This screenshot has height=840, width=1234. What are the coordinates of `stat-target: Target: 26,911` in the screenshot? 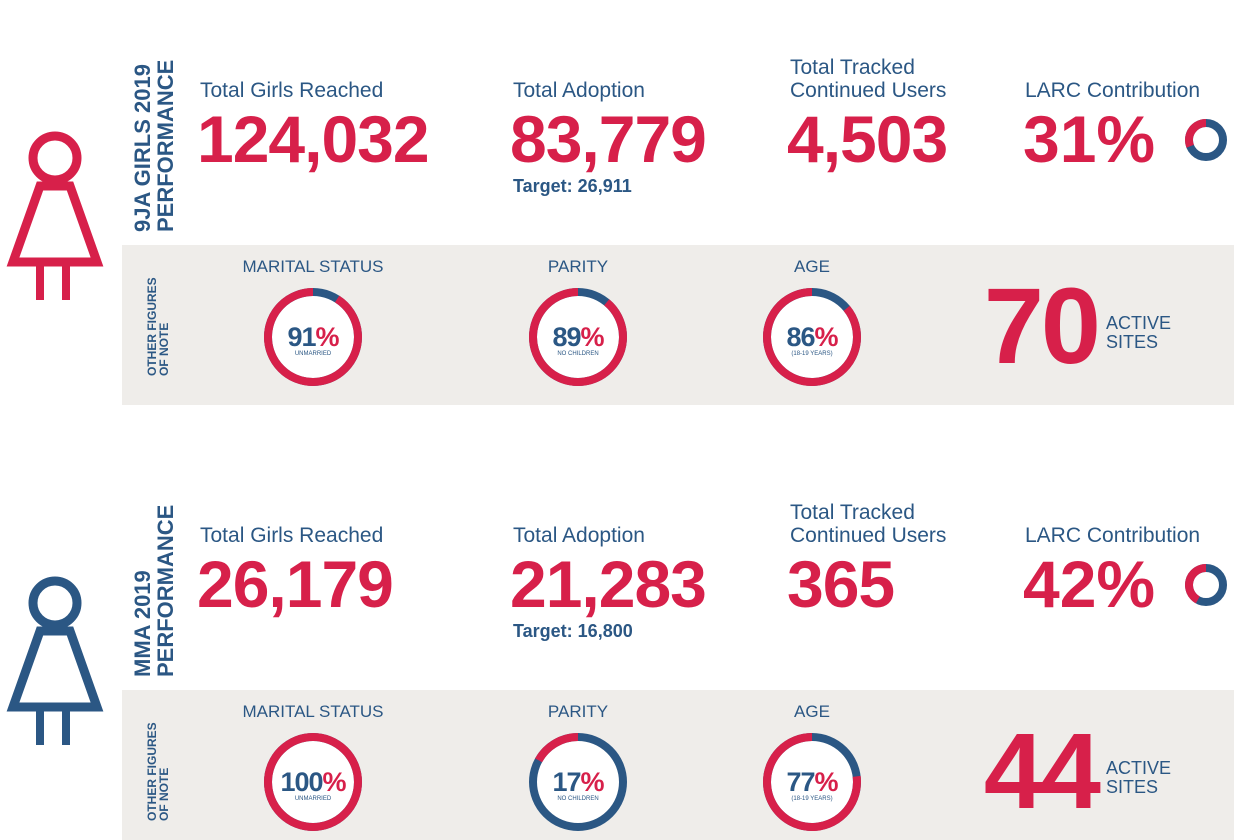 It's located at (572, 186).